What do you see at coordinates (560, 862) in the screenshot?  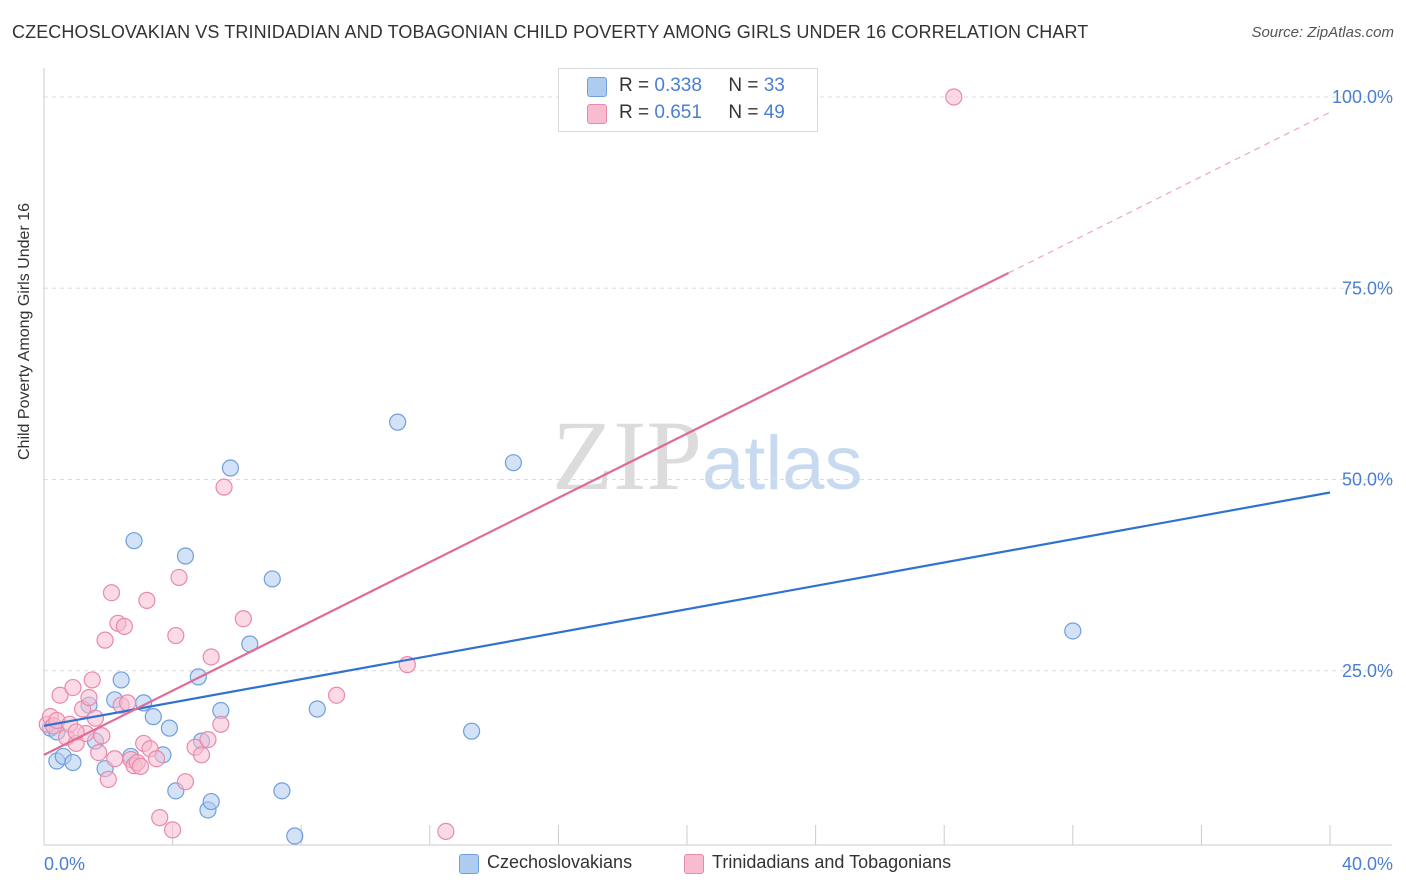 I see `bottom-legend-label-1: Czechoslovakians` at bounding box center [560, 862].